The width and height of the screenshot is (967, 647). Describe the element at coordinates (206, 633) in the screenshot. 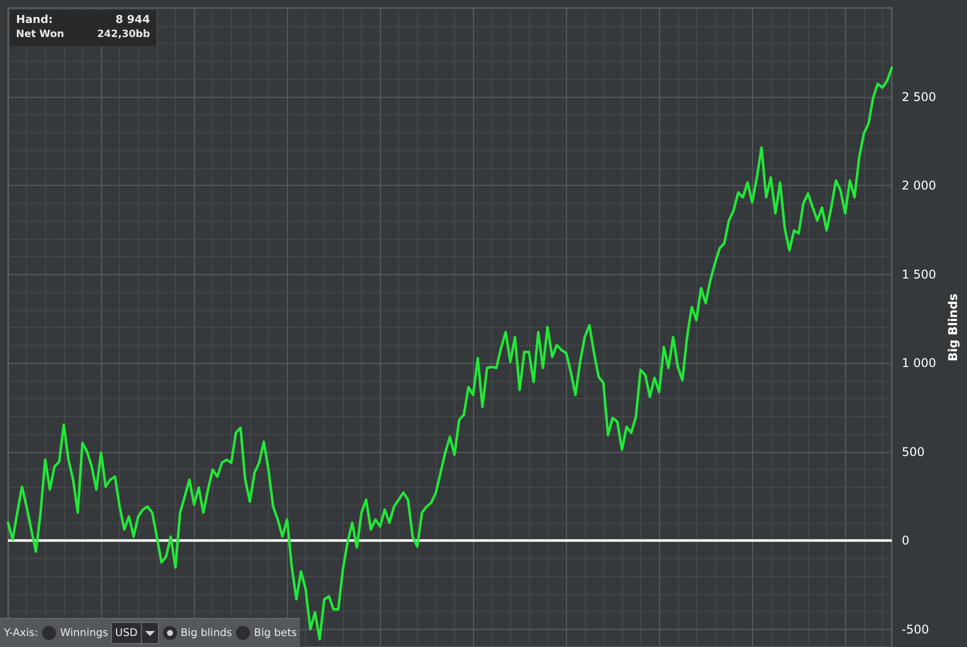

I see `annotation: Big blinds` at that location.